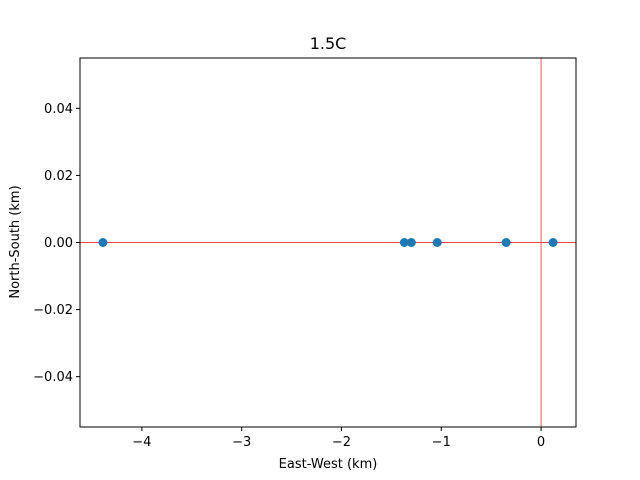 The height and width of the screenshot is (480, 640). I want to click on chart-title: 1.5C, so click(328, 43).